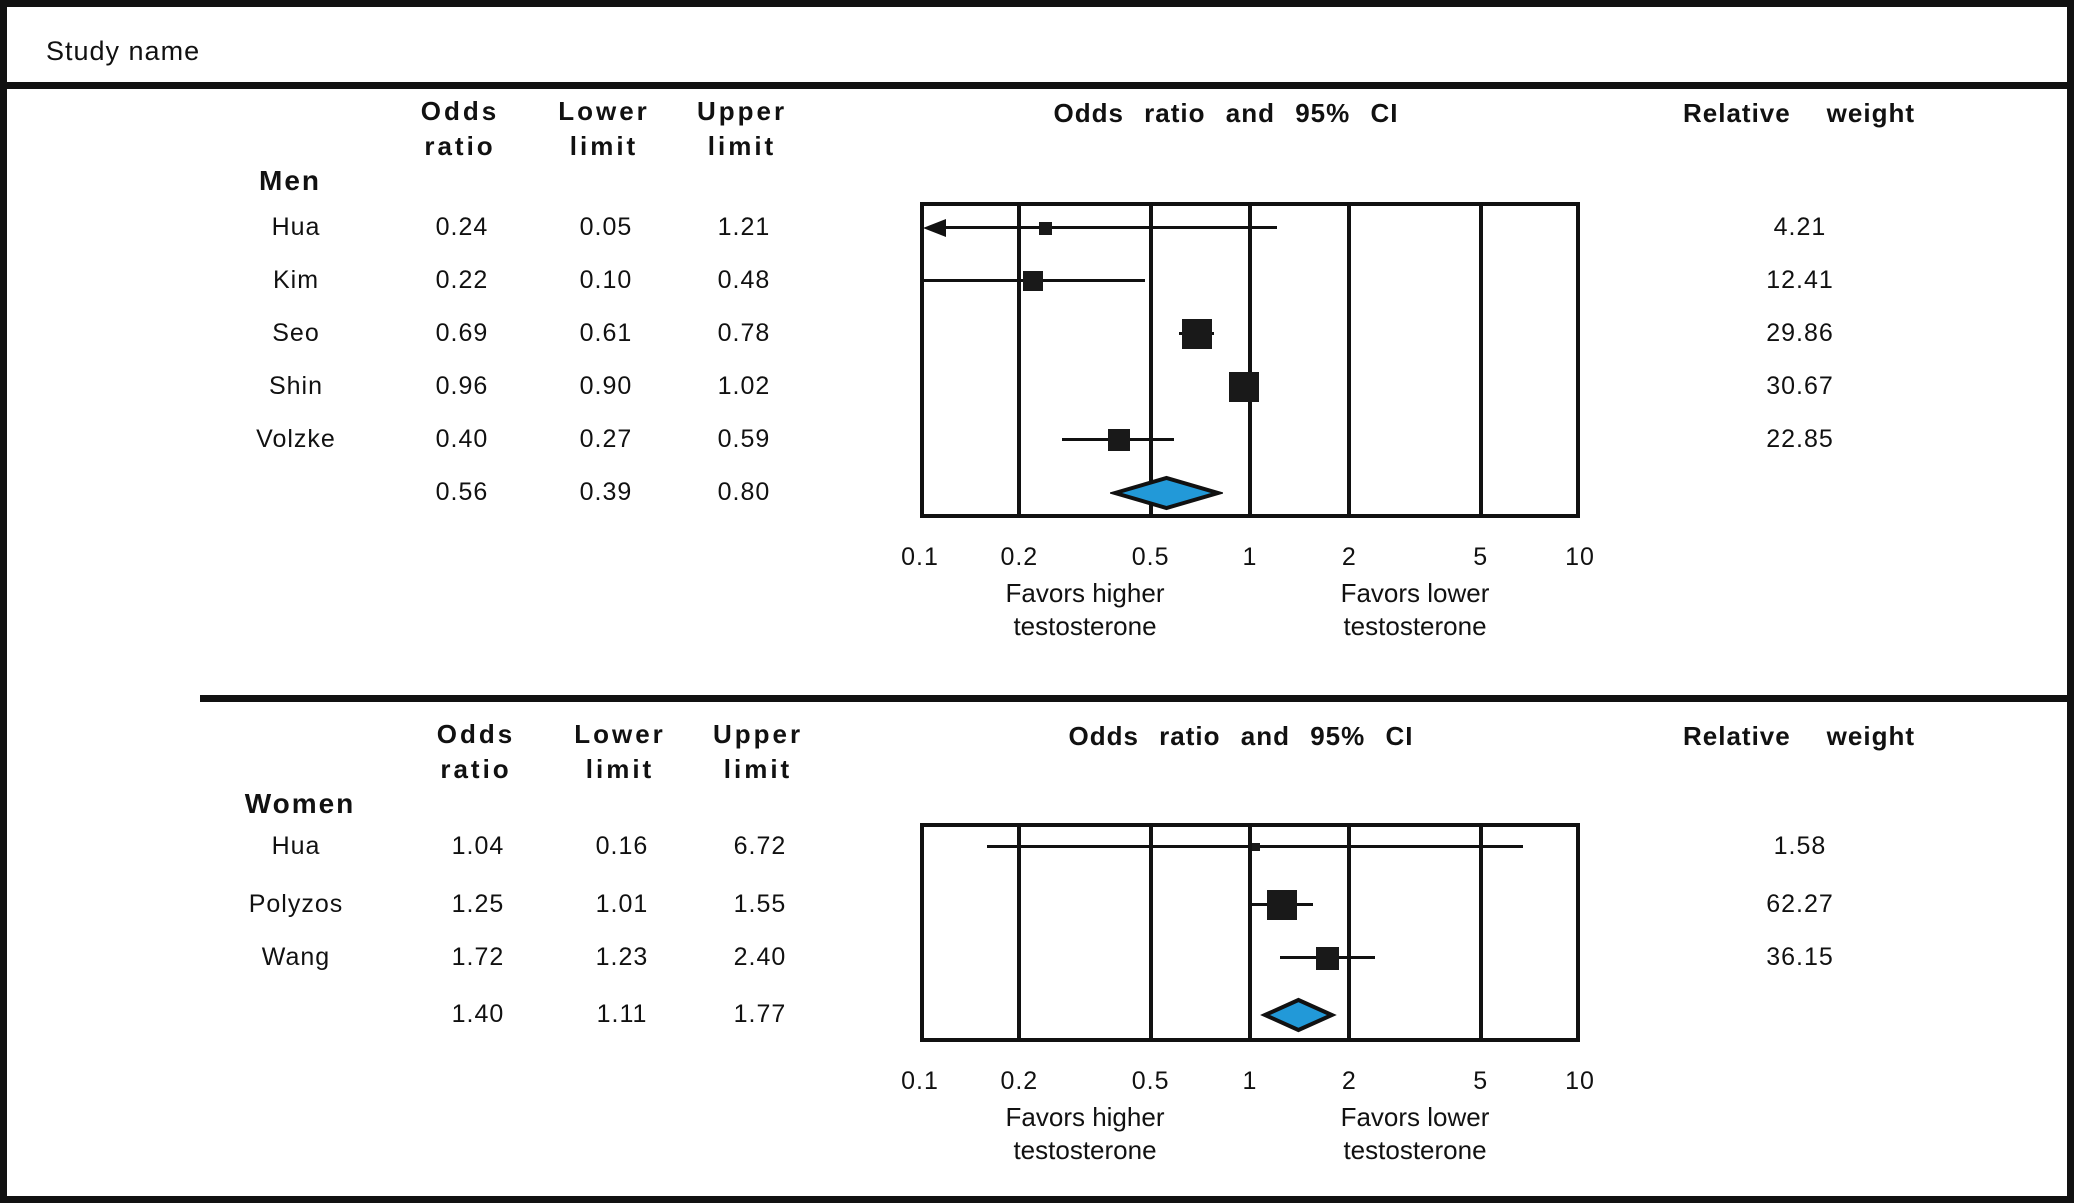  Describe the element at coordinates (296, 227) in the screenshot. I see `study-name-cell: Hua` at that location.